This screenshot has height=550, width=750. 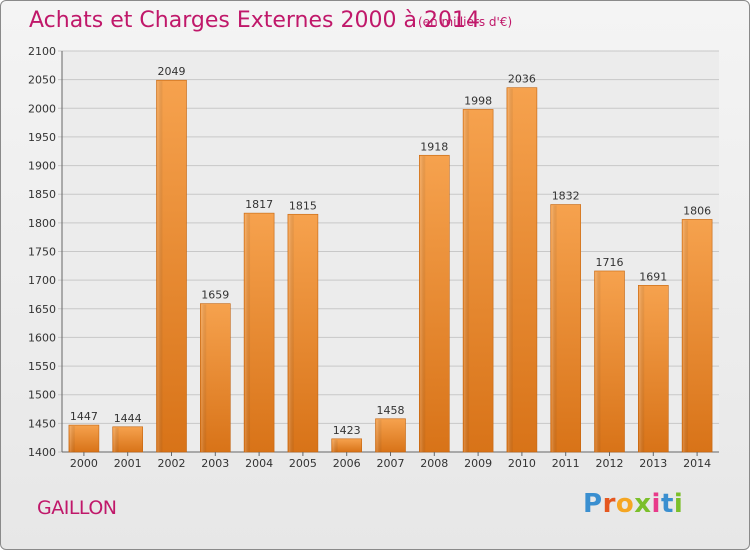 I want to click on y-tick-label: 1550, so click(x=42, y=366).